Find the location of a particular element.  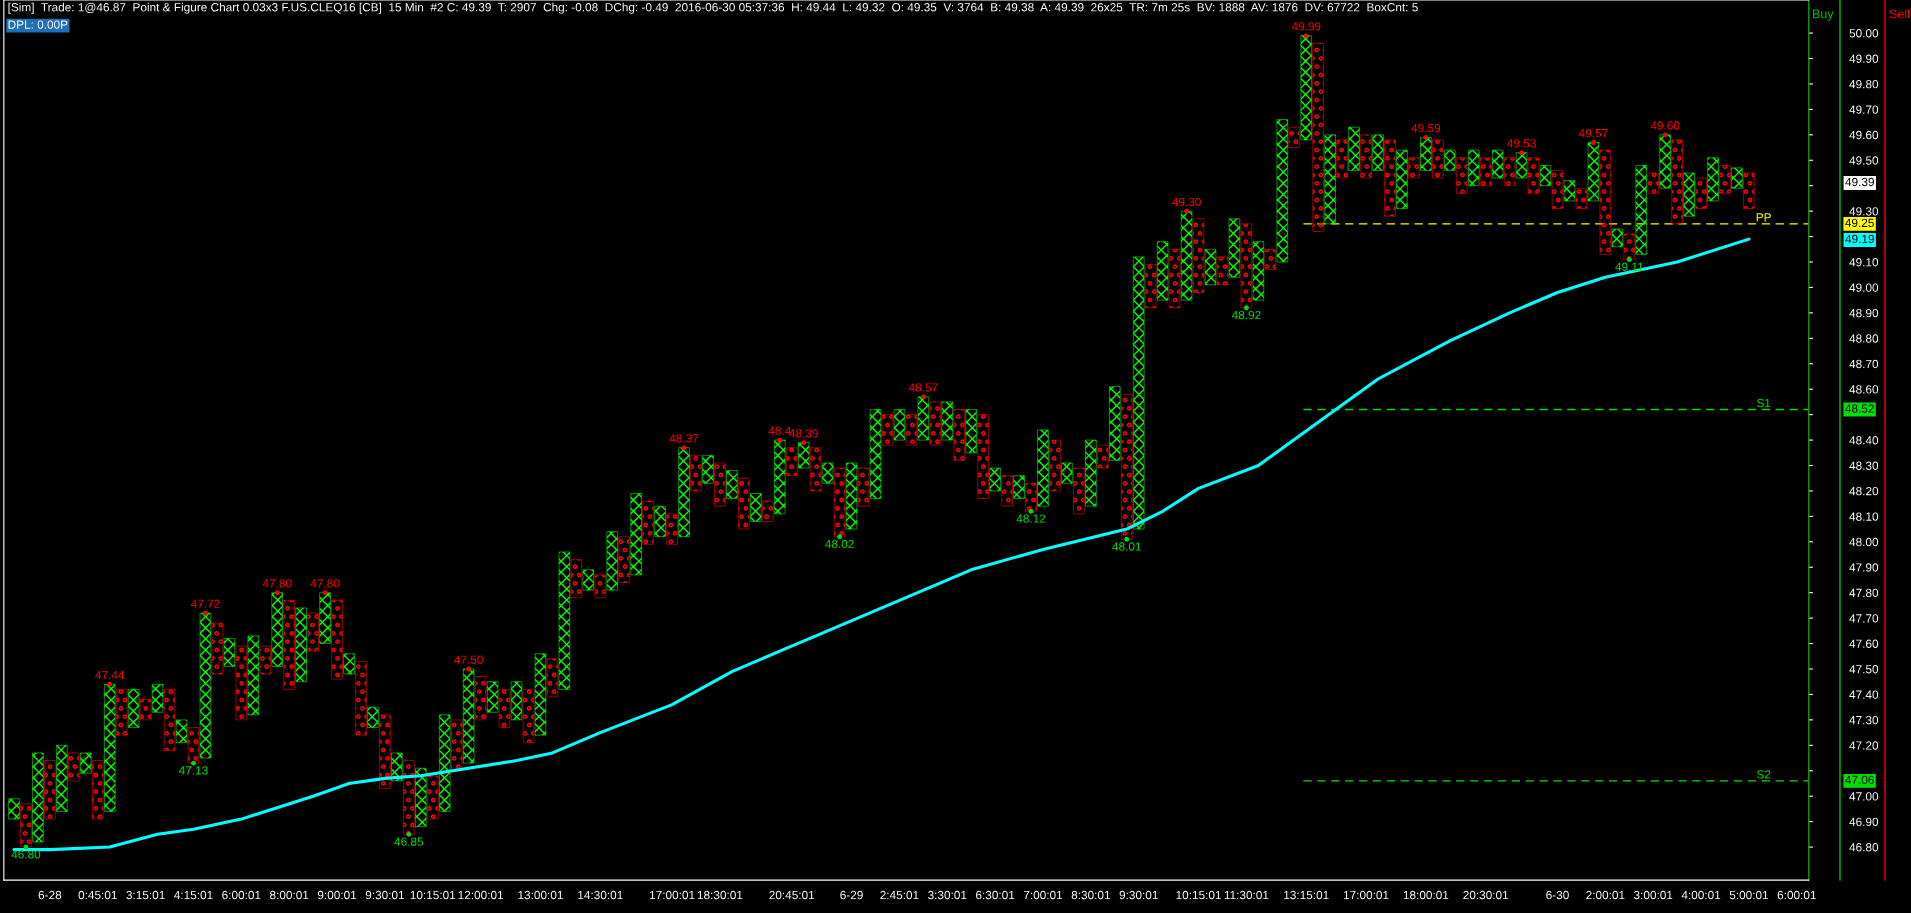

y-tick-label: 48.00 is located at coordinates (1864, 542).